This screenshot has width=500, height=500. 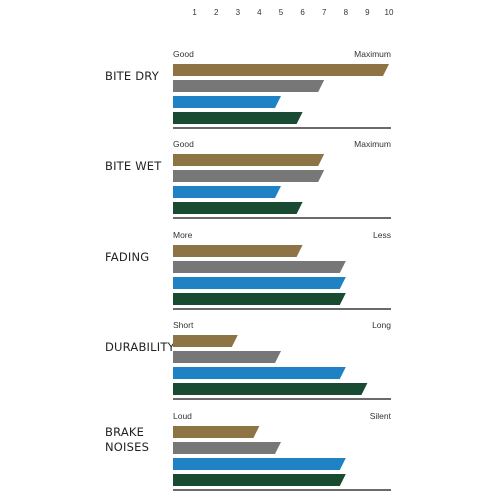 What do you see at coordinates (140, 347) in the screenshot?
I see `category-label: DURABILITY` at bounding box center [140, 347].